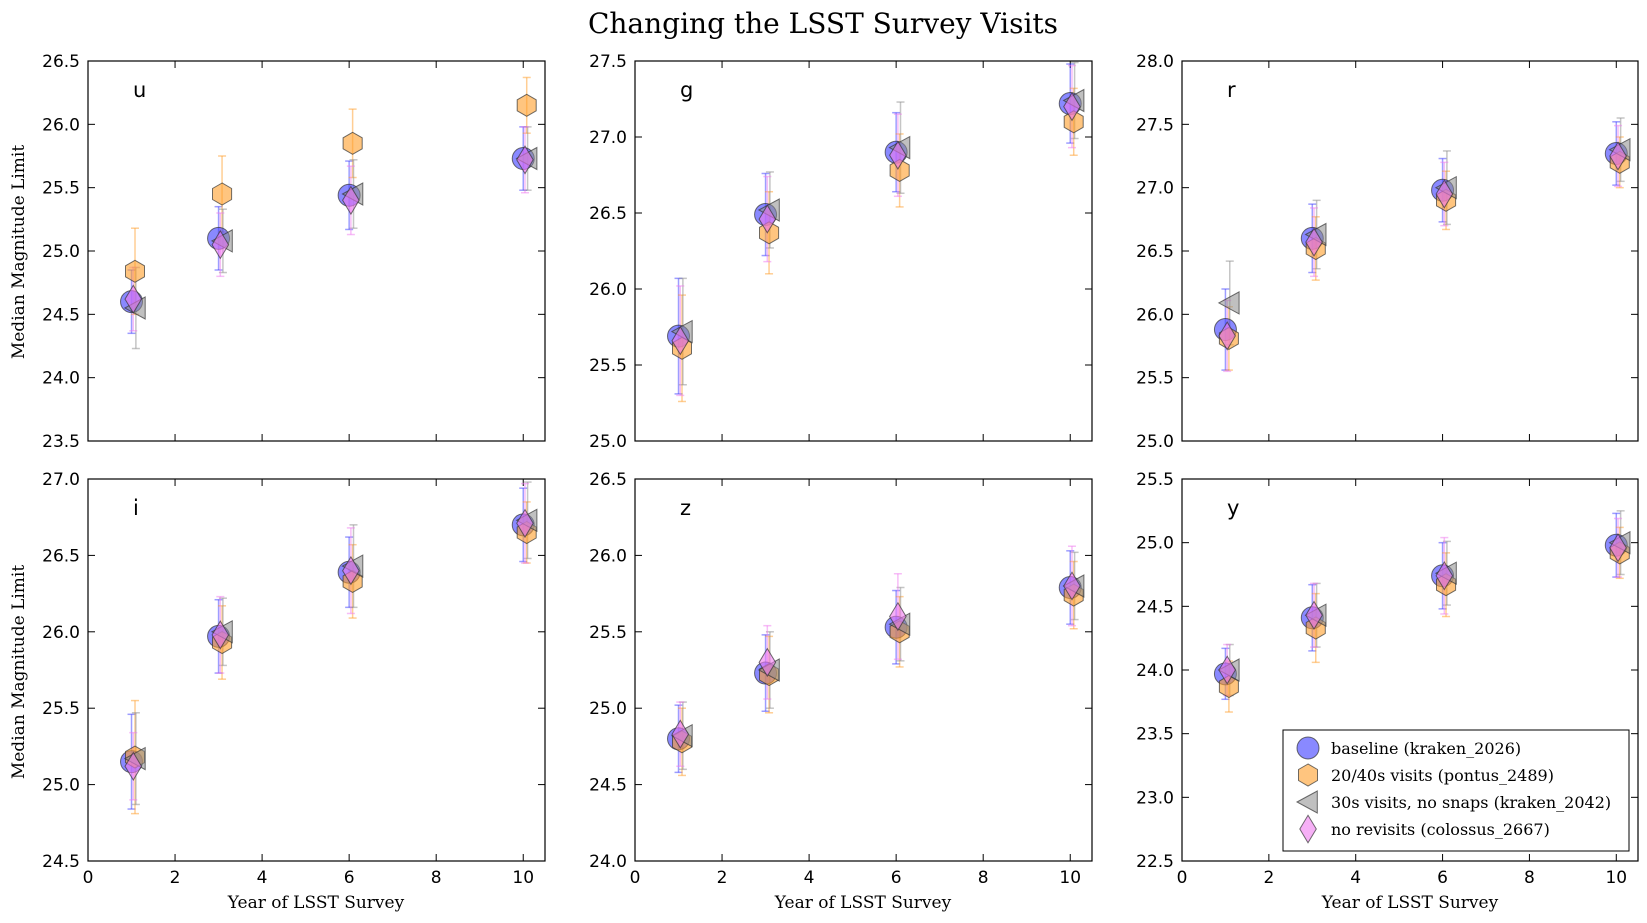  I want to click on panel-band-label: r, so click(1231, 90).